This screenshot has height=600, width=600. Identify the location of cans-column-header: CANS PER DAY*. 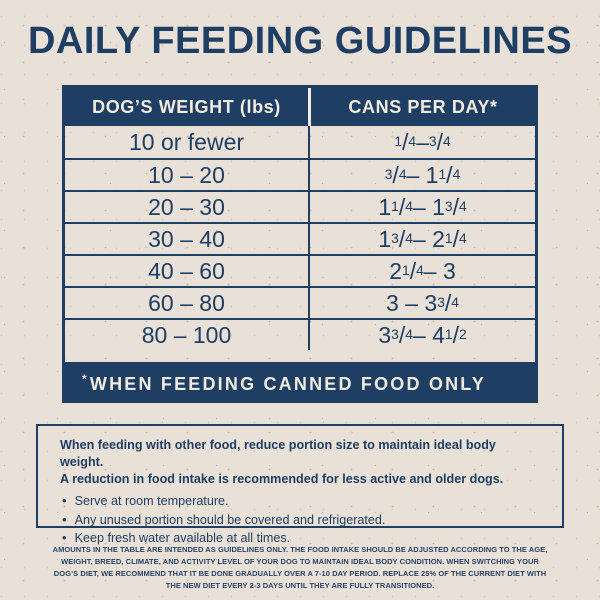
(421, 107).